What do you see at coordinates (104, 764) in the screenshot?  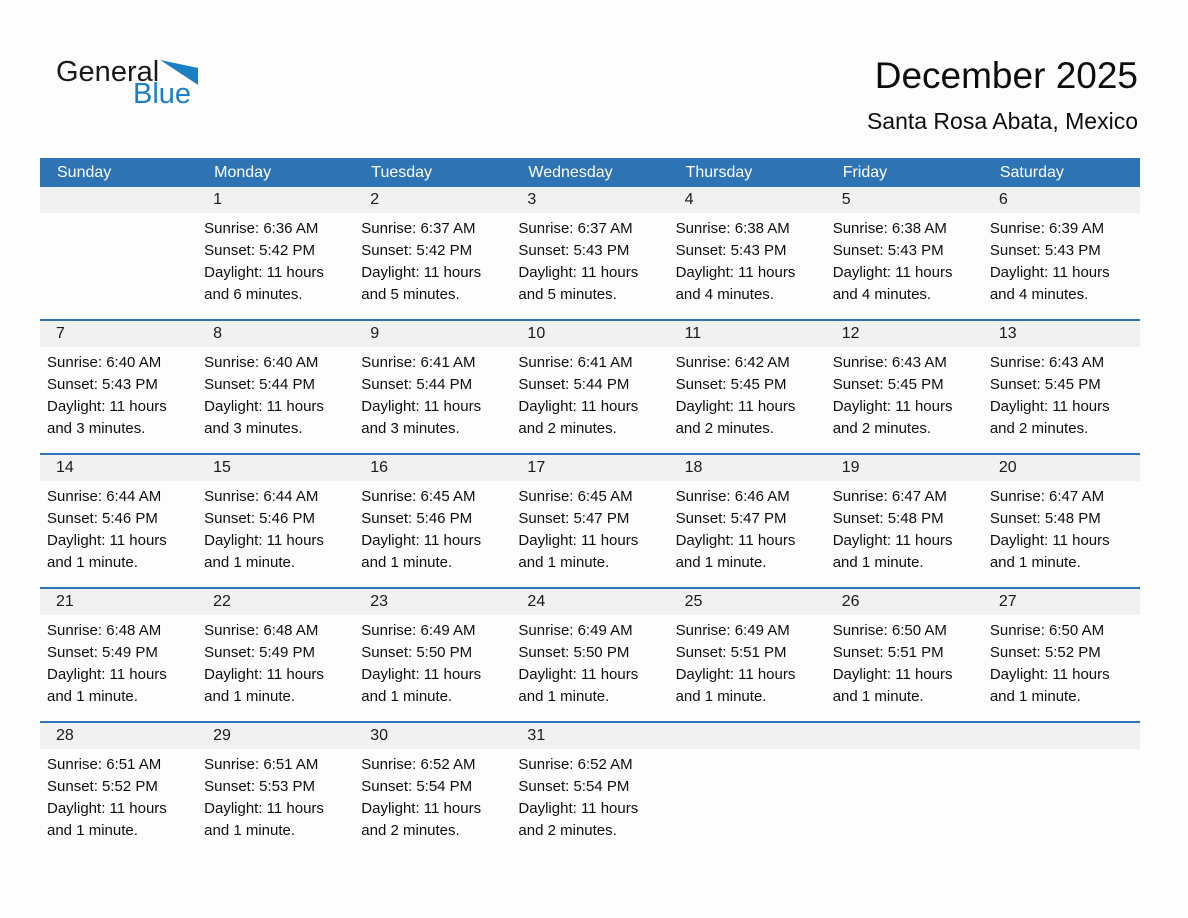 I see `day-info-line: Sunrise: 6:51 AM` at bounding box center [104, 764].